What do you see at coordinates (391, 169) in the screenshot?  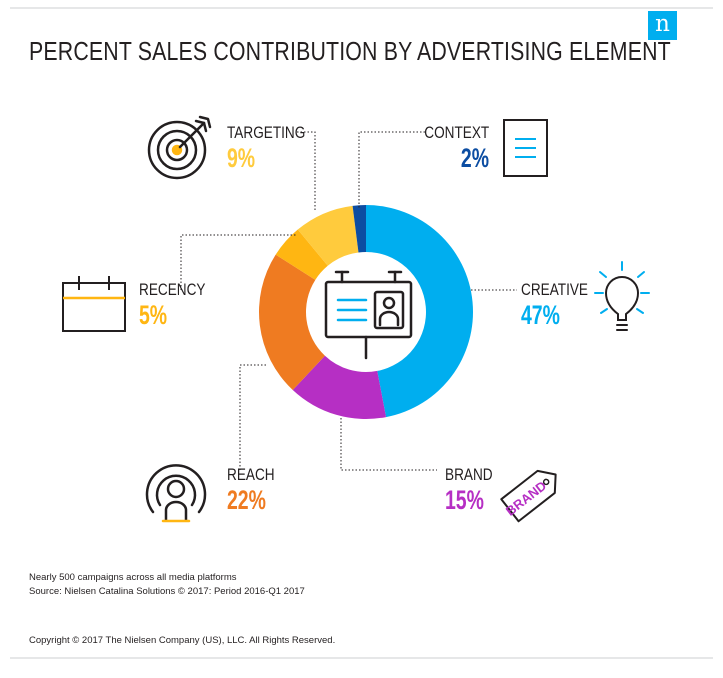 I see `leader-line-context` at bounding box center [391, 169].